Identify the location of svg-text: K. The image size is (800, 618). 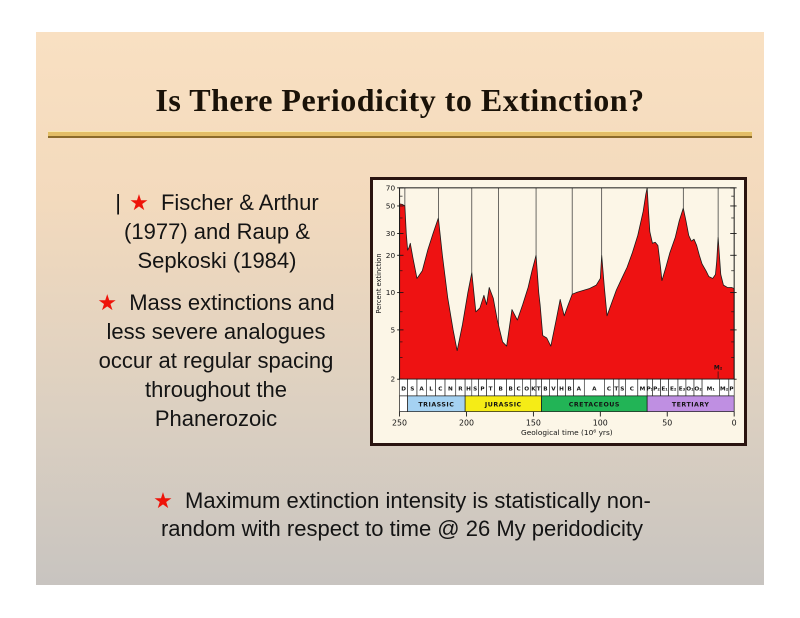
(533, 390).